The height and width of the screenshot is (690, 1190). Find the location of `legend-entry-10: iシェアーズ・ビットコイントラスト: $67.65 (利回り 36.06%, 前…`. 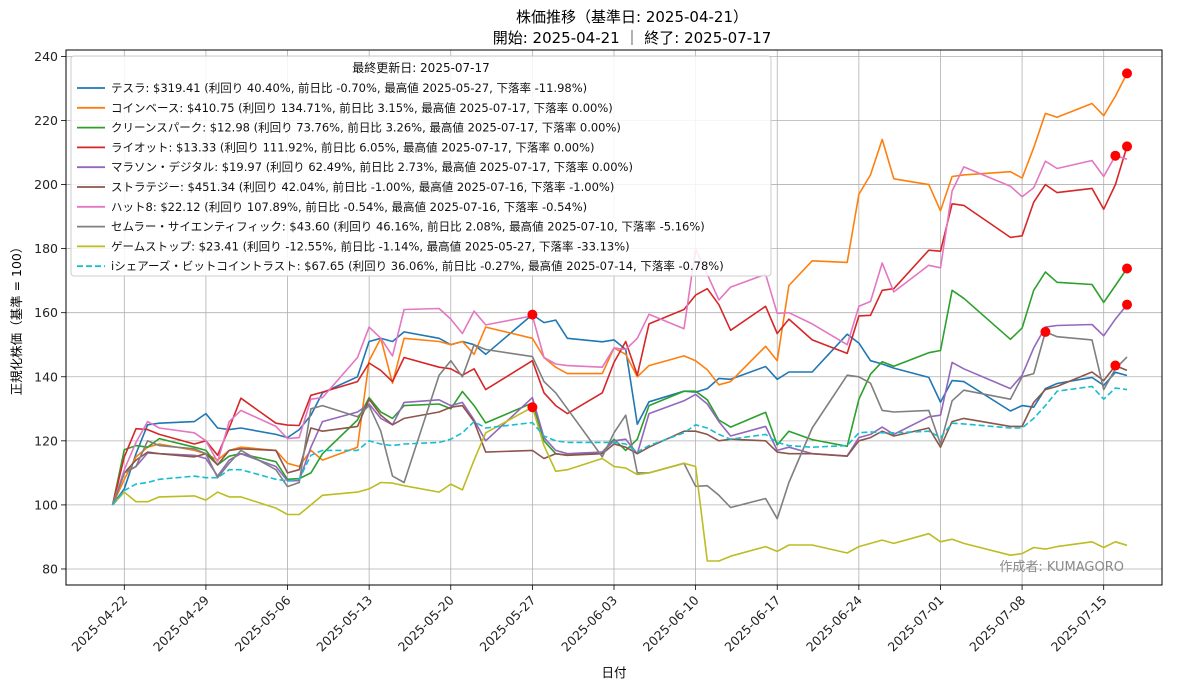

legend-entry-10: iシェアーズ・ビットコイントラスト: $67.65 (利回り 36.06%, 前… is located at coordinates (417, 266).